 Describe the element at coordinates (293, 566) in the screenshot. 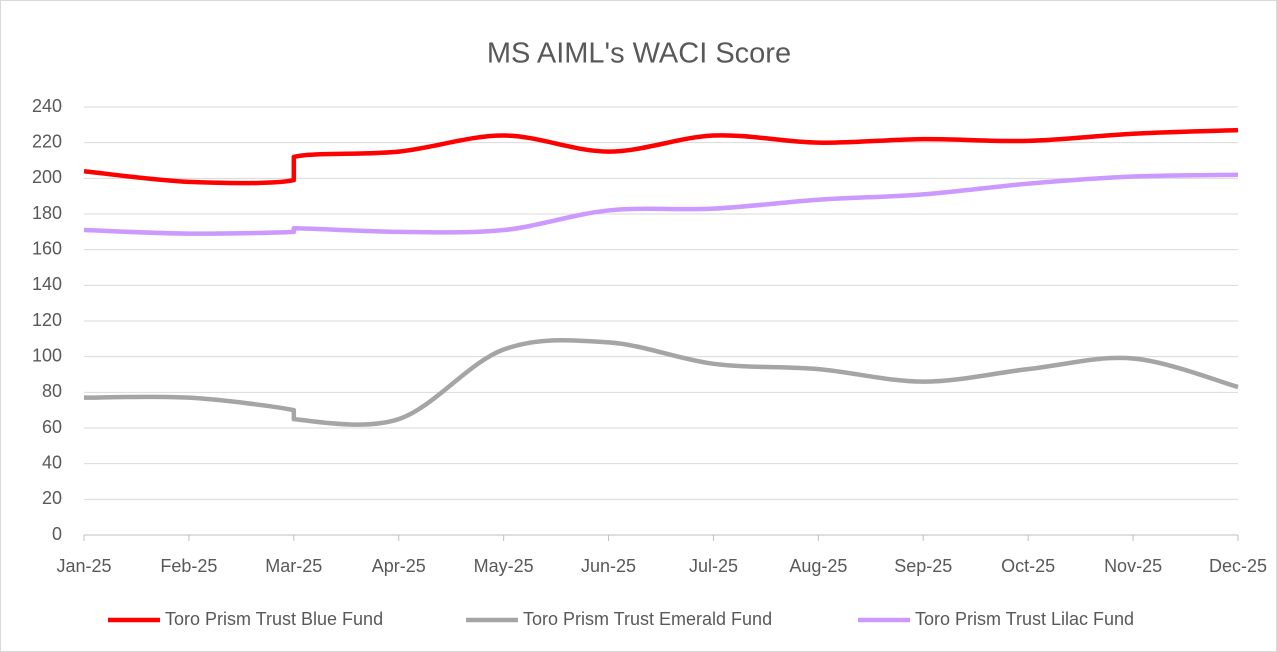

I see `x-tick-label: Mar-25` at that location.